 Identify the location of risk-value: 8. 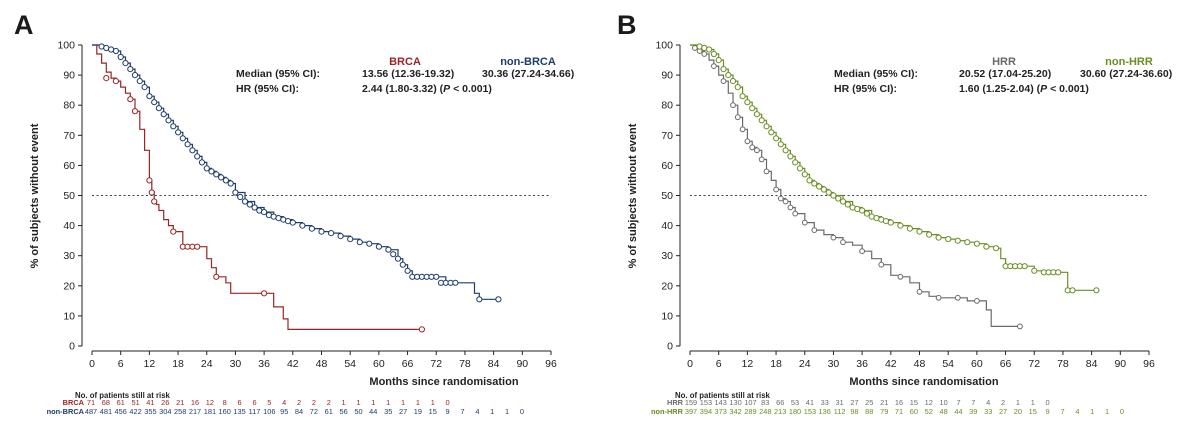
(225, 402).